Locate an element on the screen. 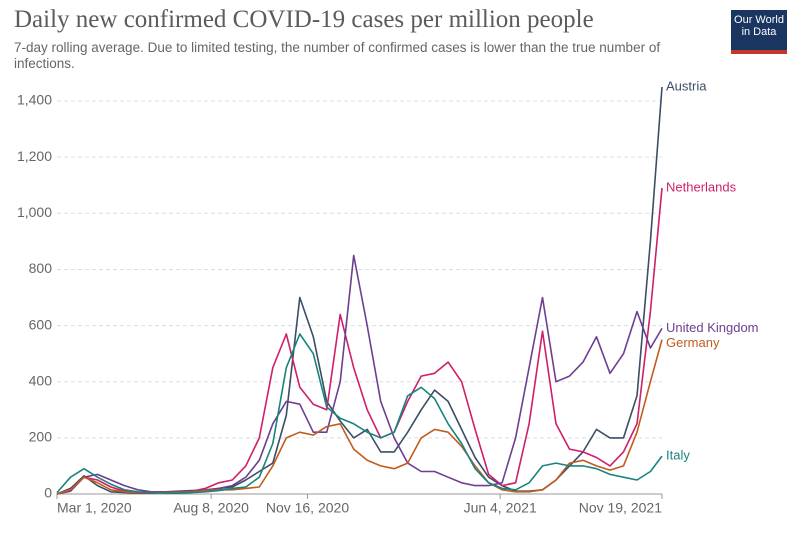 The width and height of the screenshot is (800, 534). y-tick-label: 1,000 is located at coordinates (34, 212).